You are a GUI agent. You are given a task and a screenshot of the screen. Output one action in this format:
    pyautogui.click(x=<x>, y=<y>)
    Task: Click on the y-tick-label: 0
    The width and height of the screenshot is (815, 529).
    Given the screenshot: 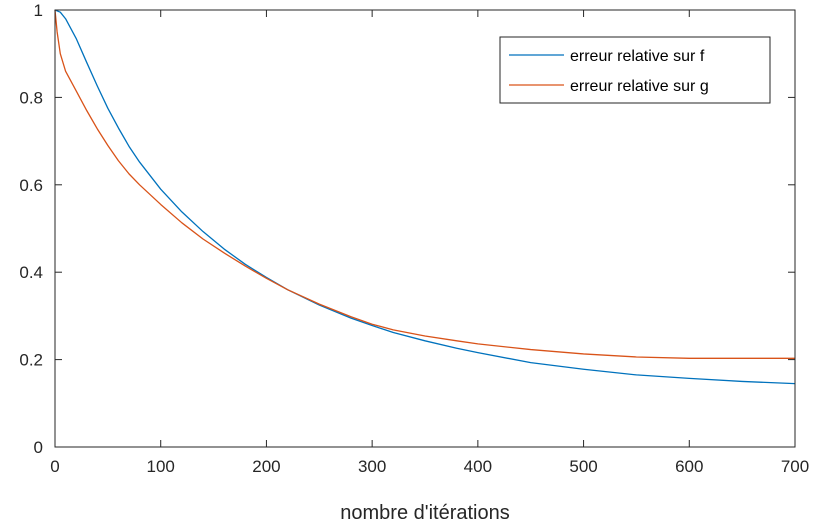 What is the action you would take?
    pyautogui.click(x=38, y=447)
    